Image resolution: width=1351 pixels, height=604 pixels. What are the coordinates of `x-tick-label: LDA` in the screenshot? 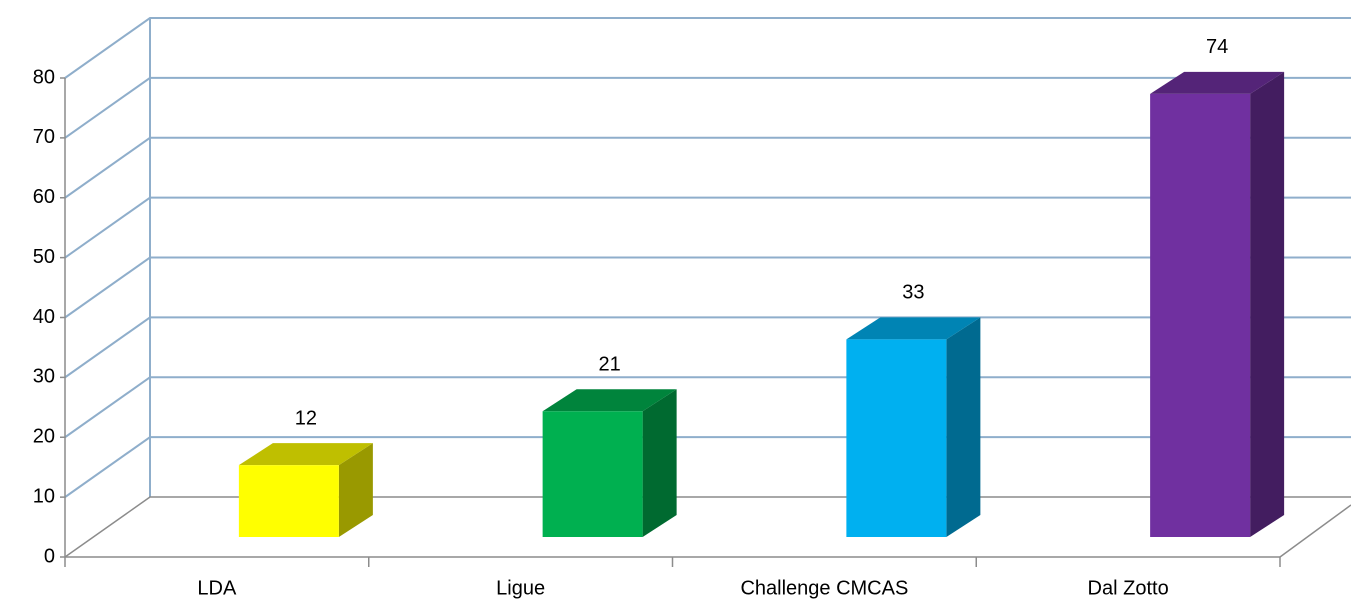 It's located at (217, 588).